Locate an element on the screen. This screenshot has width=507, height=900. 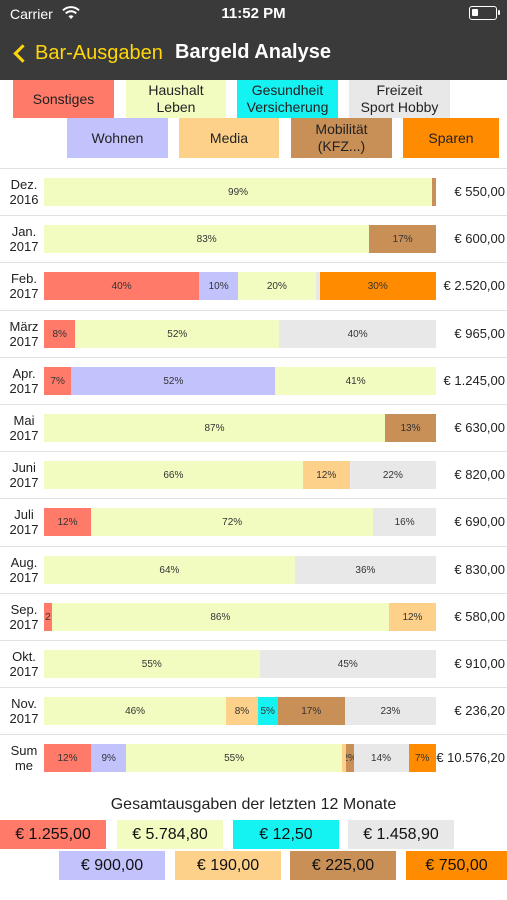
bar-segment-haushalt: 46% is located at coordinates (135, 711).